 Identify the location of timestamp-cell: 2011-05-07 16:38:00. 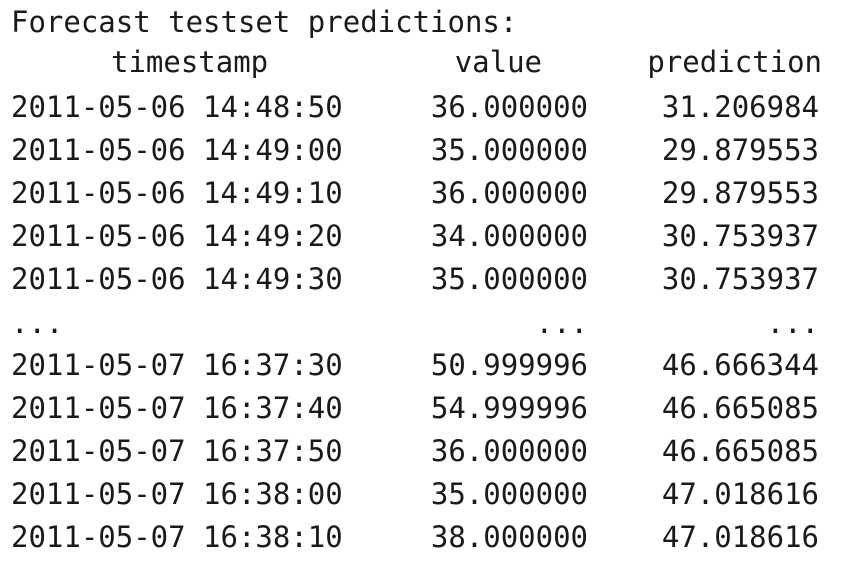
(177, 494).